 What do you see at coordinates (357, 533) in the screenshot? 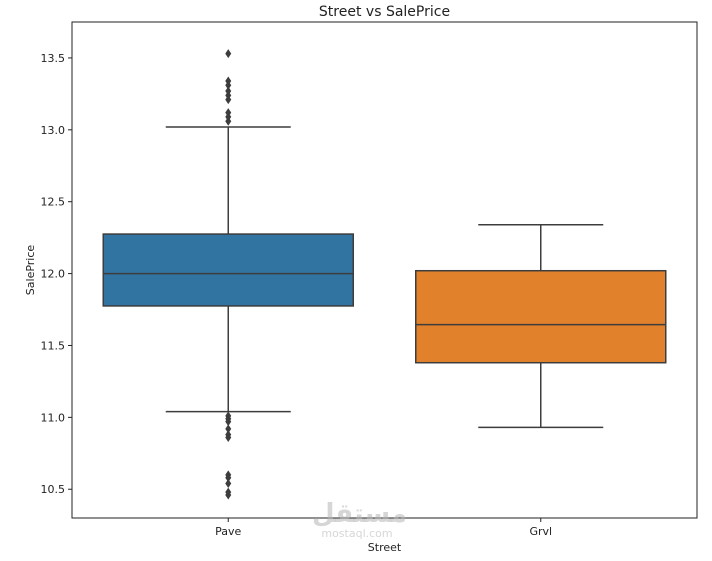
I see `watermark-latin: mostaql.com` at bounding box center [357, 533].